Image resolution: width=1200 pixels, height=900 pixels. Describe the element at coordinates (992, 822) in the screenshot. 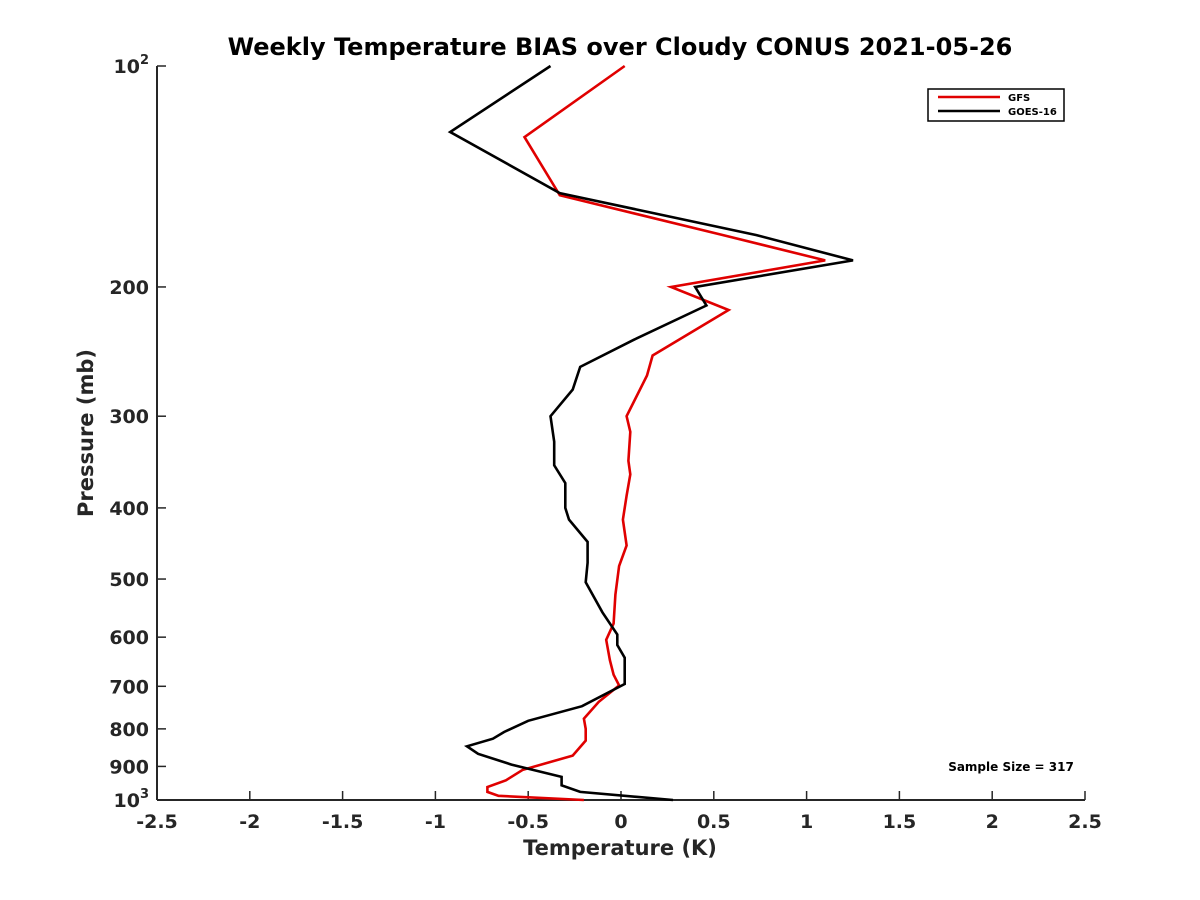

I see `x-tick-label: 2` at that location.